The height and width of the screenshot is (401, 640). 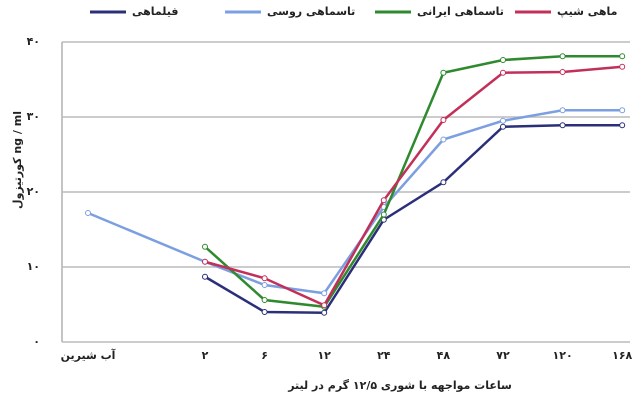 What do you see at coordinates (33, 116) in the screenshot?
I see `y-tick-label: ۳۰` at bounding box center [33, 116].